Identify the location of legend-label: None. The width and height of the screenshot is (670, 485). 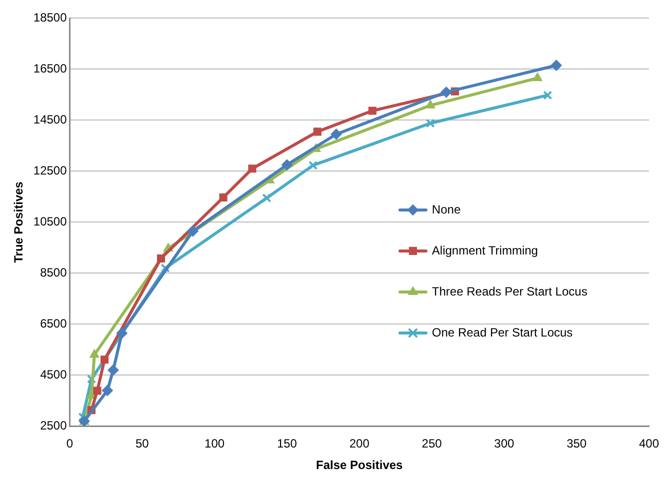
(446, 209).